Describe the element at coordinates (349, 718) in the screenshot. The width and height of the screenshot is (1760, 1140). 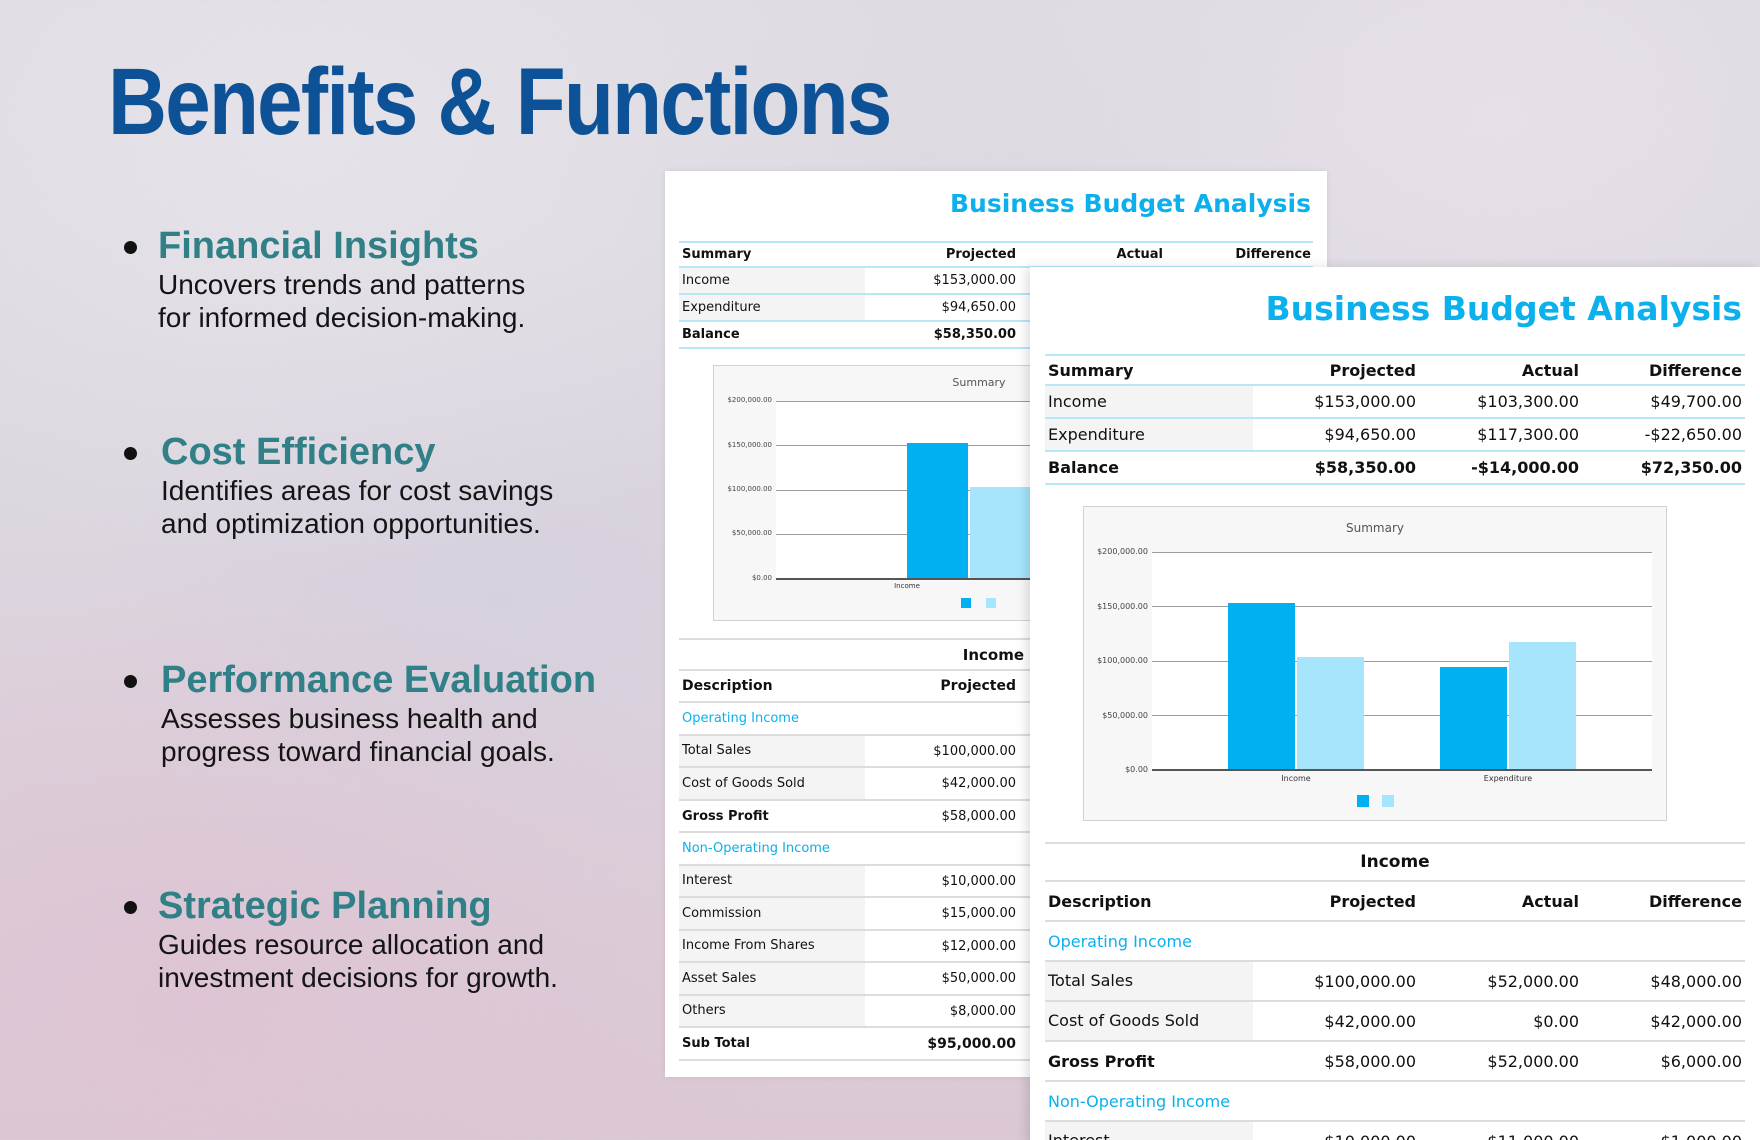
I see `benefit-desc-line: Assesses business health and` at that location.